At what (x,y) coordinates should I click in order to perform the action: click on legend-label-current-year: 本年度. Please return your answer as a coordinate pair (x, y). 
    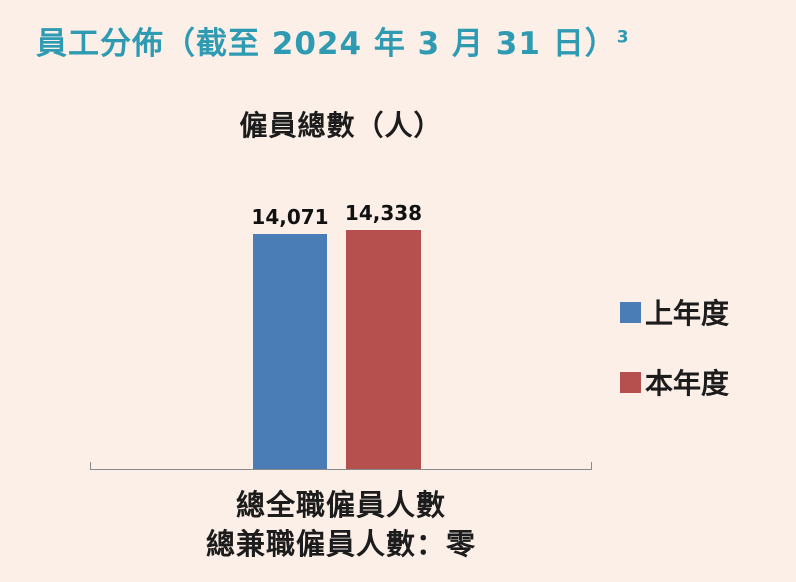
    Looking at the image, I should click on (687, 383).